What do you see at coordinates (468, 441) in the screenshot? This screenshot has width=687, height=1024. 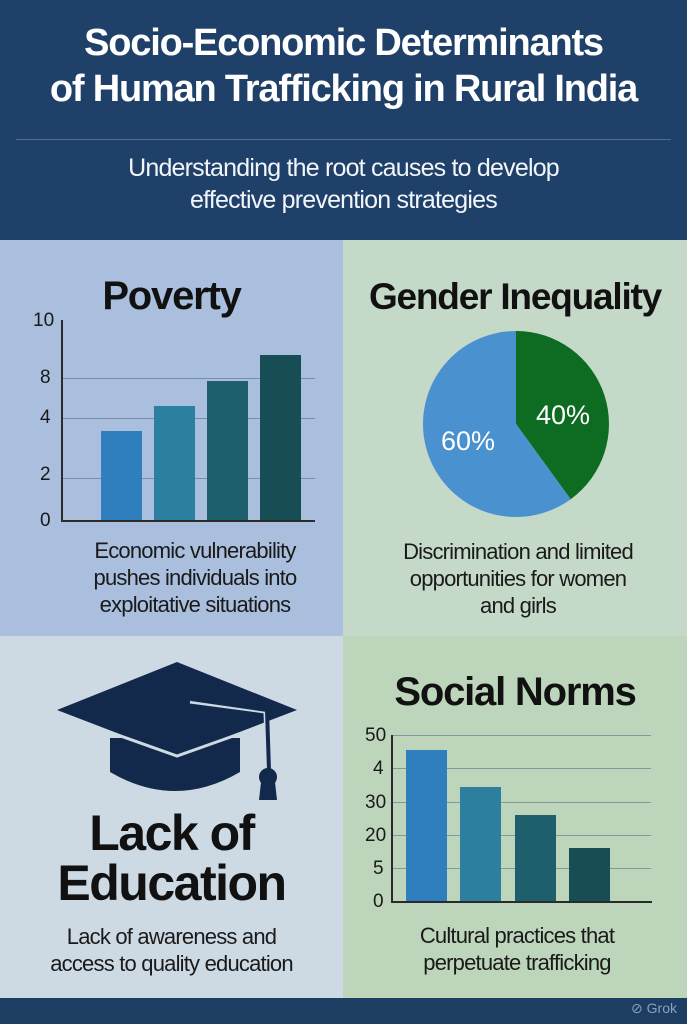 I see `pie-label-60: 60%` at bounding box center [468, 441].